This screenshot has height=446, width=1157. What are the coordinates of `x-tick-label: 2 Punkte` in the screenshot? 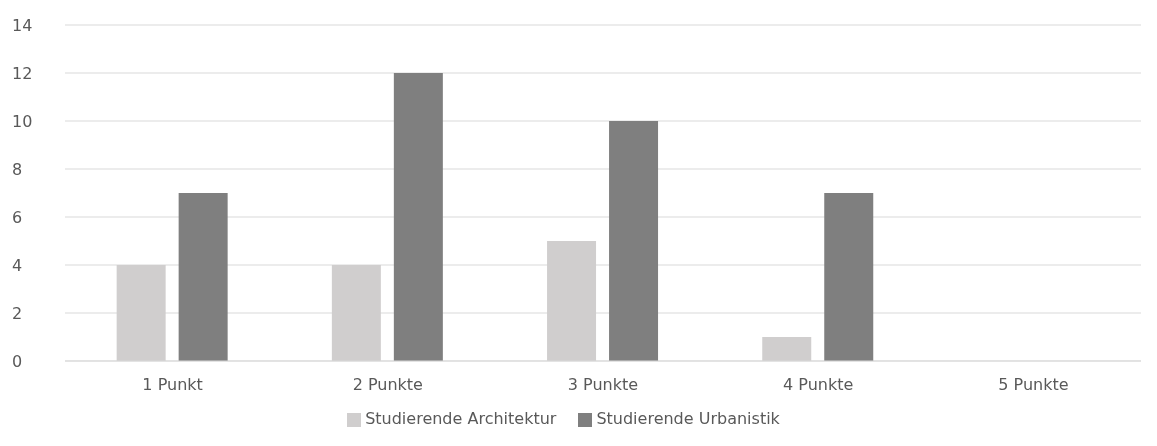 It's located at (387, 385).